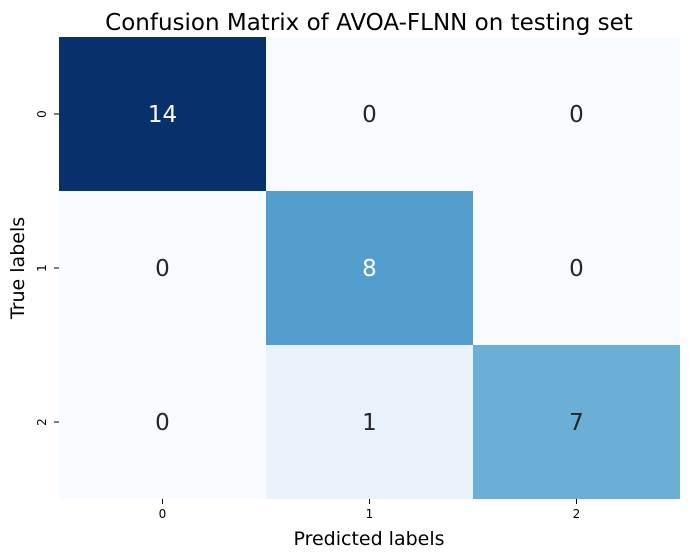 The height and width of the screenshot is (558, 689). Describe the element at coordinates (18, 268) in the screenshot. I see `y-axis-label: True labels` at that location.